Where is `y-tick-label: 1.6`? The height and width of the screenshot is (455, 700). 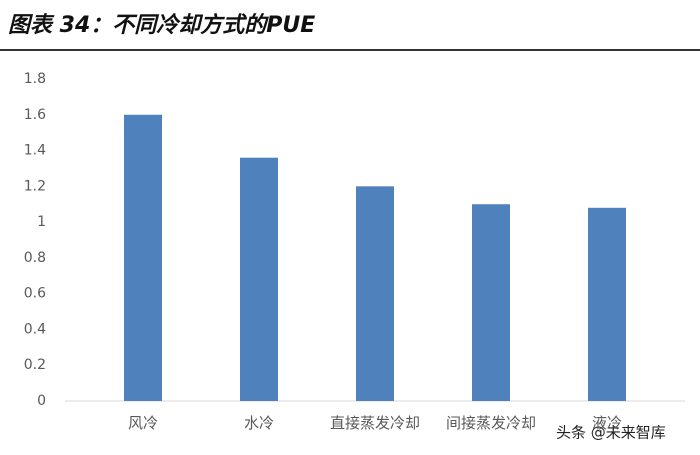
y-tick-label: 1.6 is located at coordinates (35, 115).